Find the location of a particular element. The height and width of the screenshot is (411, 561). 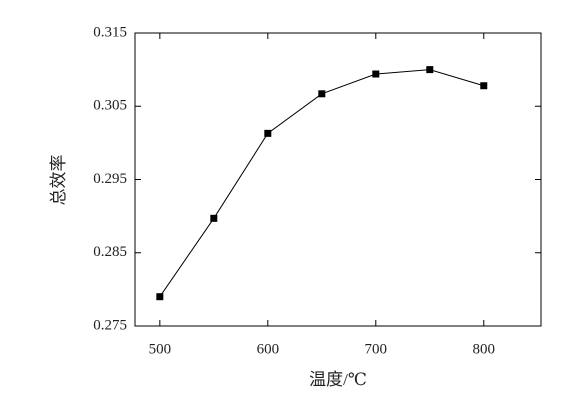

y-axis-label: 总效率 is located at coordinates (58, 180).